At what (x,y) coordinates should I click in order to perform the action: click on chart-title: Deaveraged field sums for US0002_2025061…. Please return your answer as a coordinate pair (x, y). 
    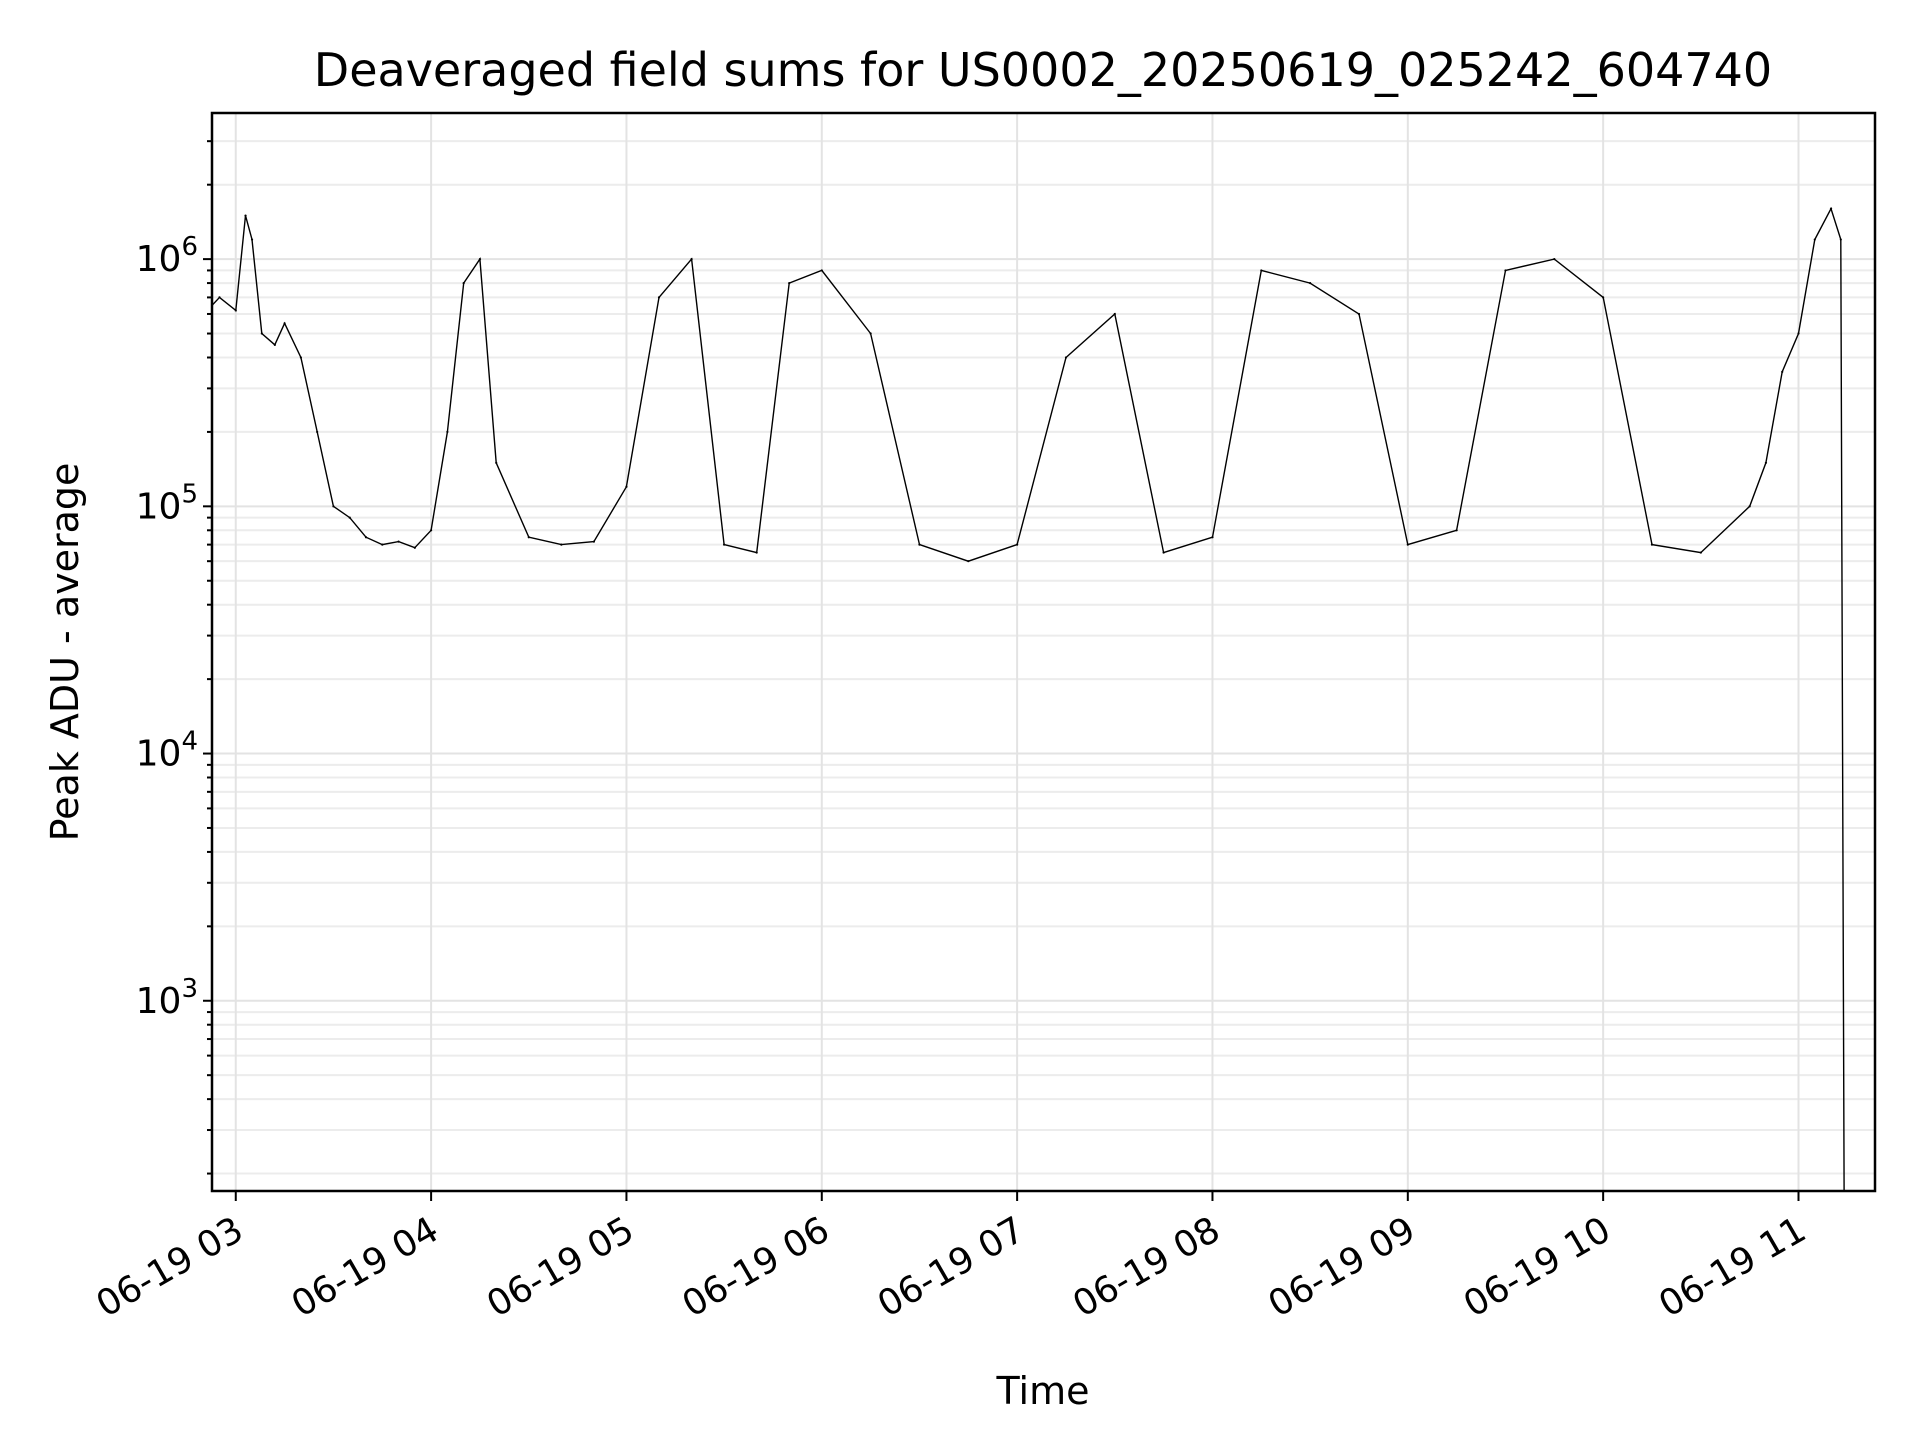
    Looking at the image, I should click on (1043, 70).